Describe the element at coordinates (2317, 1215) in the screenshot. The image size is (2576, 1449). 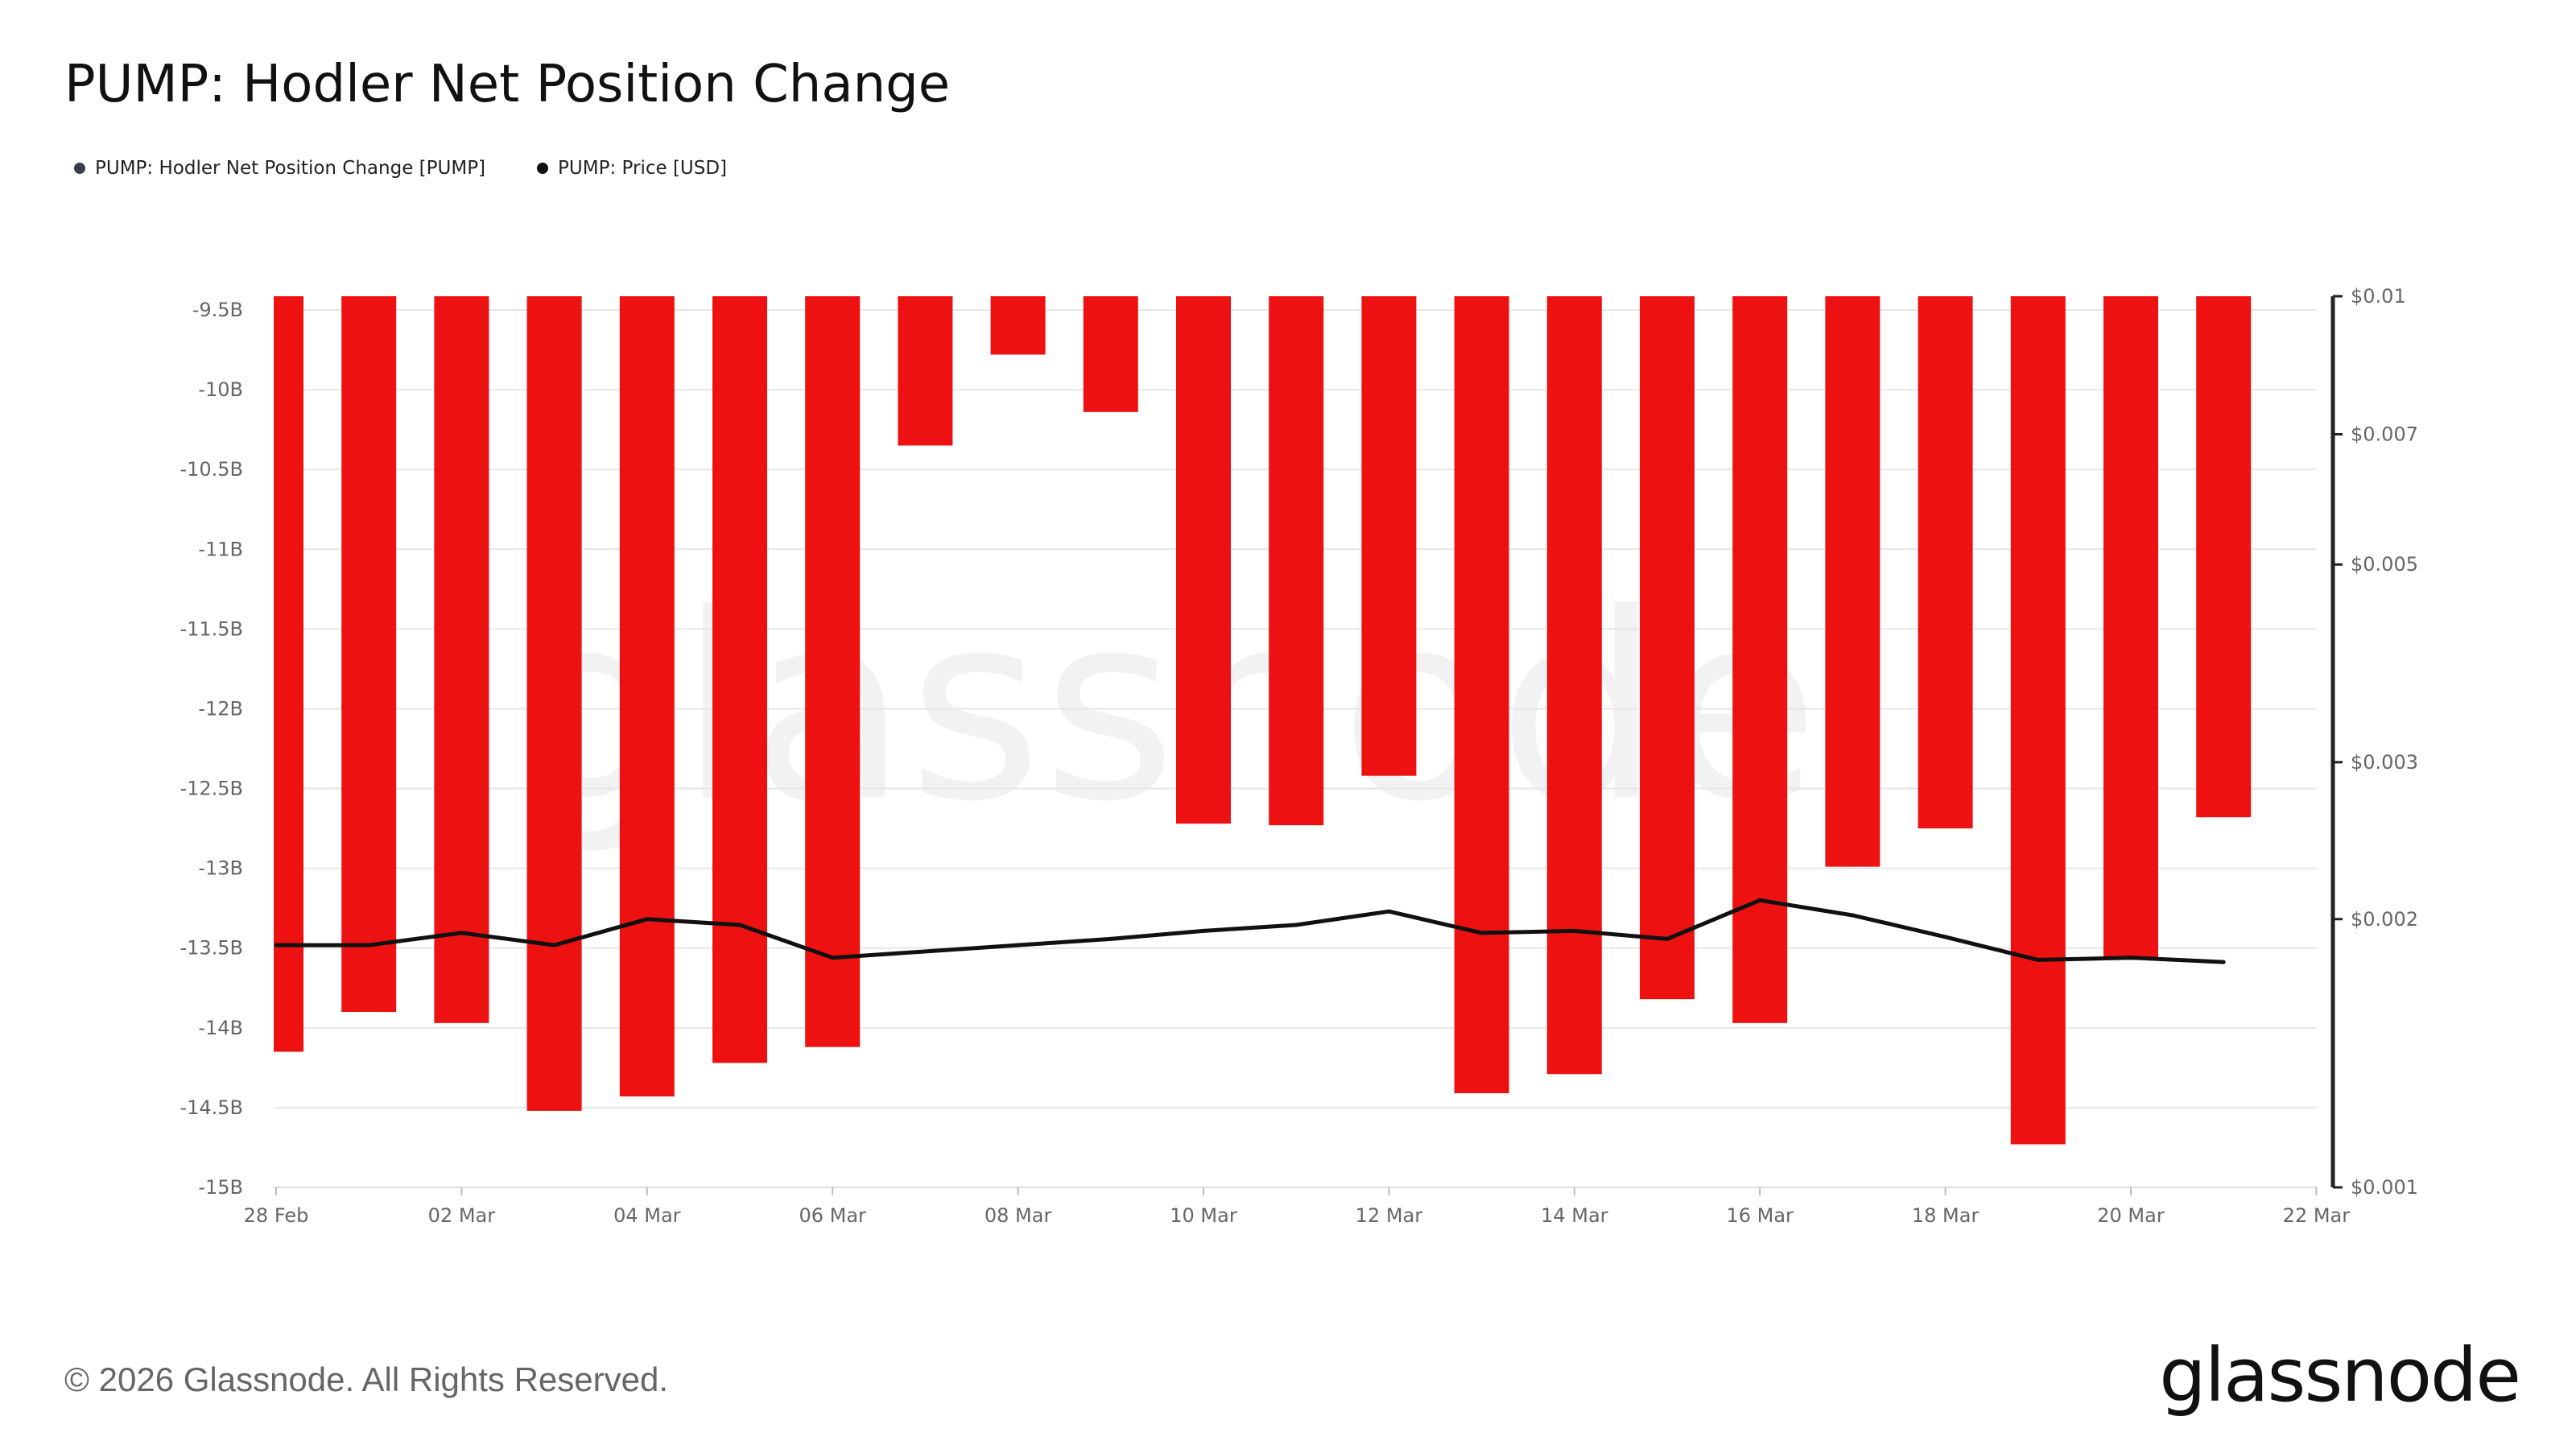
I see `x-tick-label: 22 Mar` at that location.